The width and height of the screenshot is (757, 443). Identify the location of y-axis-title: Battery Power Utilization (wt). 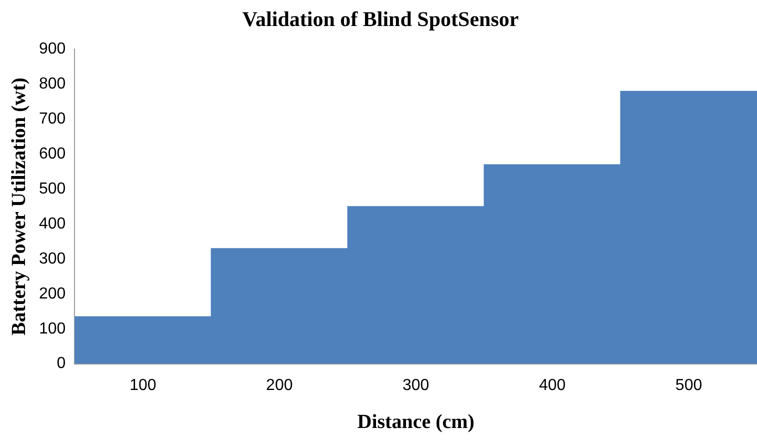
(19, 207).